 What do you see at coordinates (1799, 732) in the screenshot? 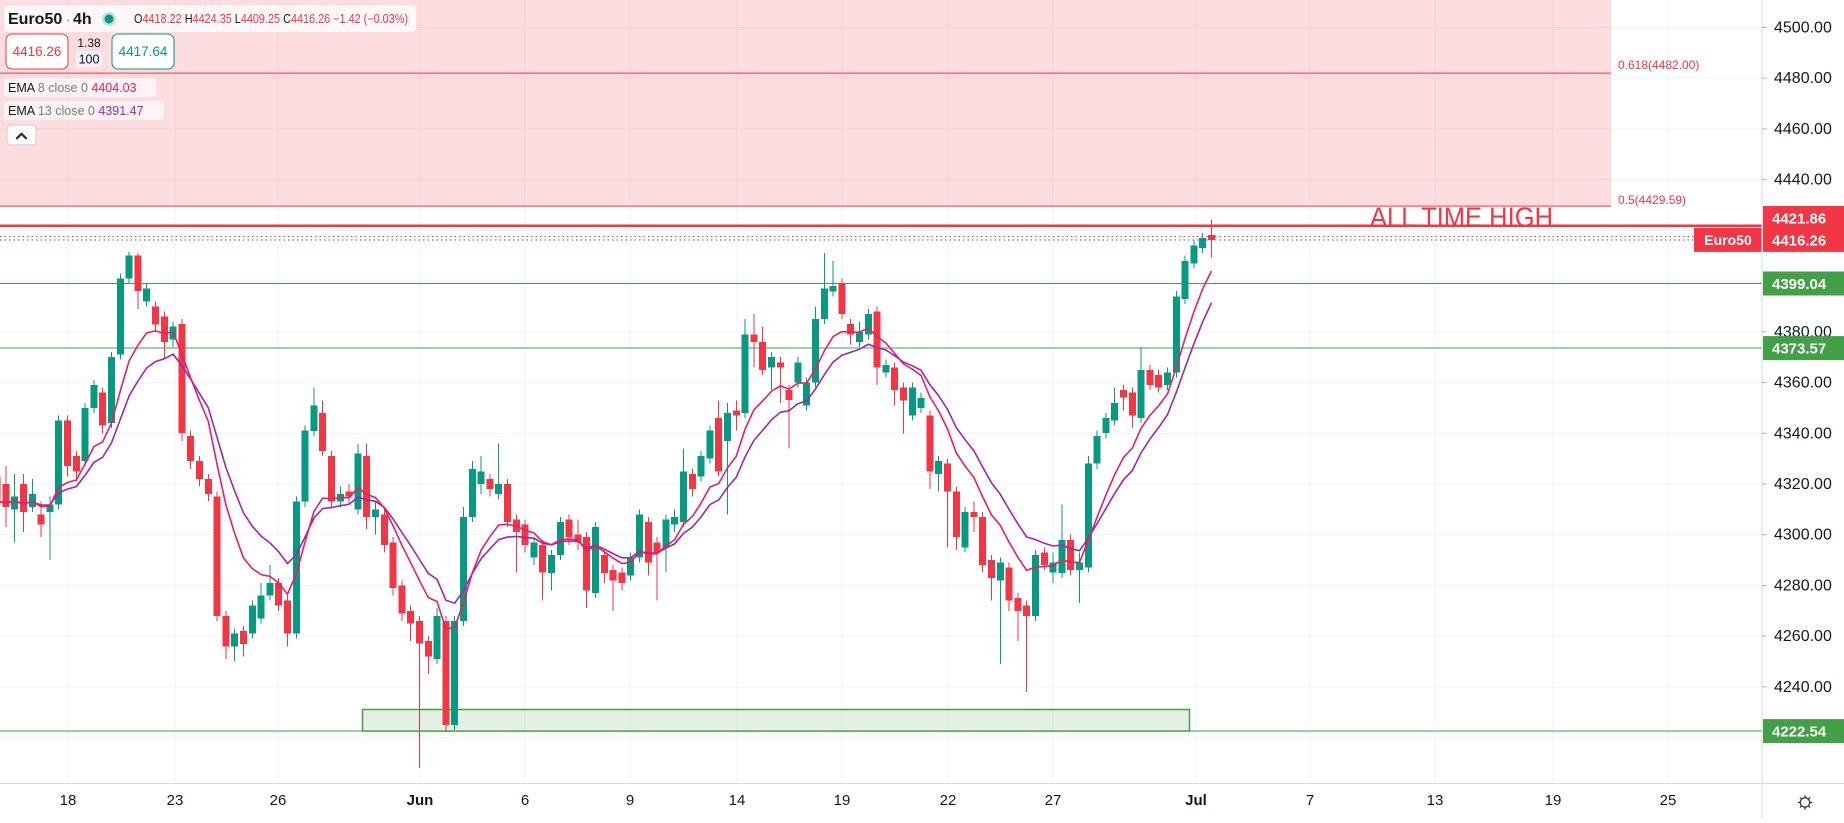
I see `svg-text: 4222.54` at bounding box center [1799, 732].